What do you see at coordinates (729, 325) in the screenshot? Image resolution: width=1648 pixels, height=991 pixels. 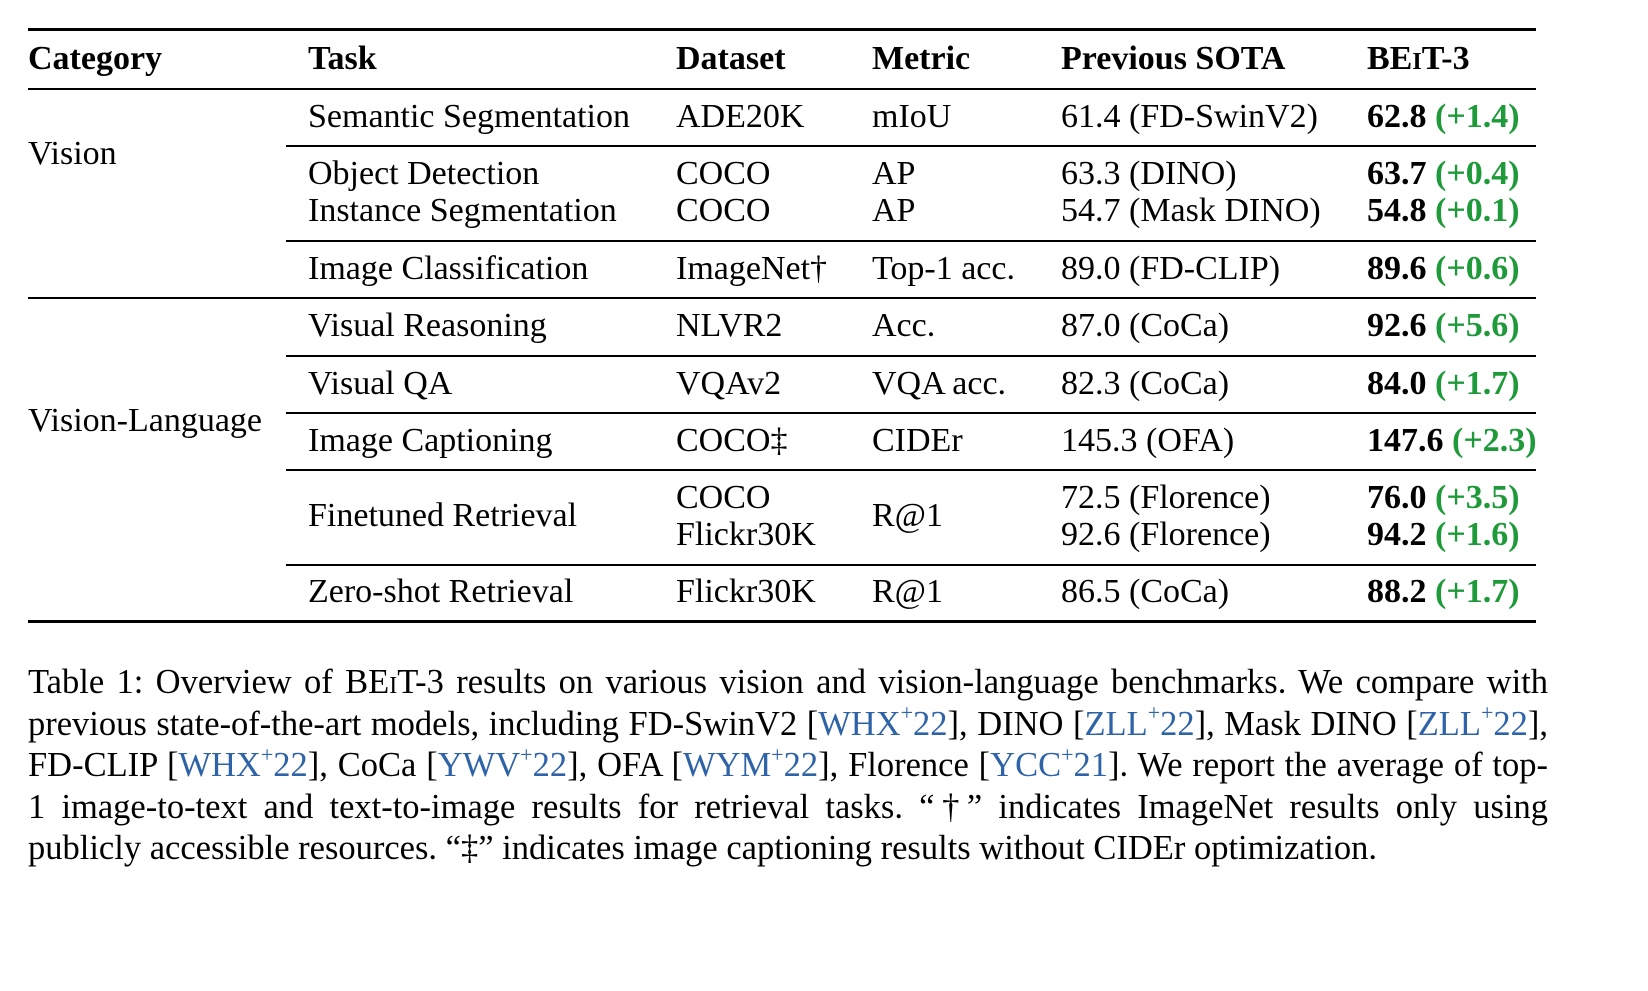 I see `dataset-cell: NLVR2` at bounding box center [729, 325].